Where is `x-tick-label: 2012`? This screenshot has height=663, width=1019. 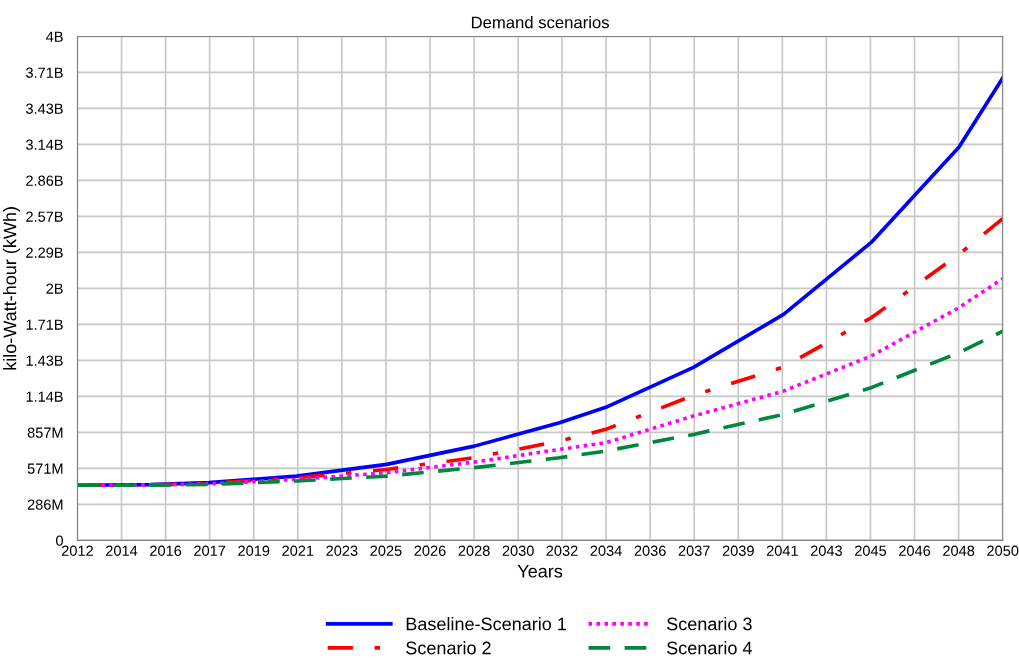 x-tick-label: 2012 is located at coordinates (77, 550).